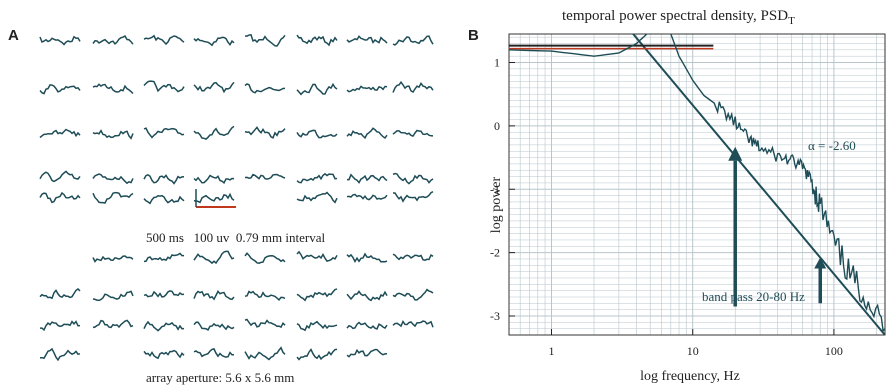 The width and height of the screenshot is (889, 385). Describe the element at coordinates (820, 263) in the screenshot. I see `band-pass-arrowhead-high` at that location.